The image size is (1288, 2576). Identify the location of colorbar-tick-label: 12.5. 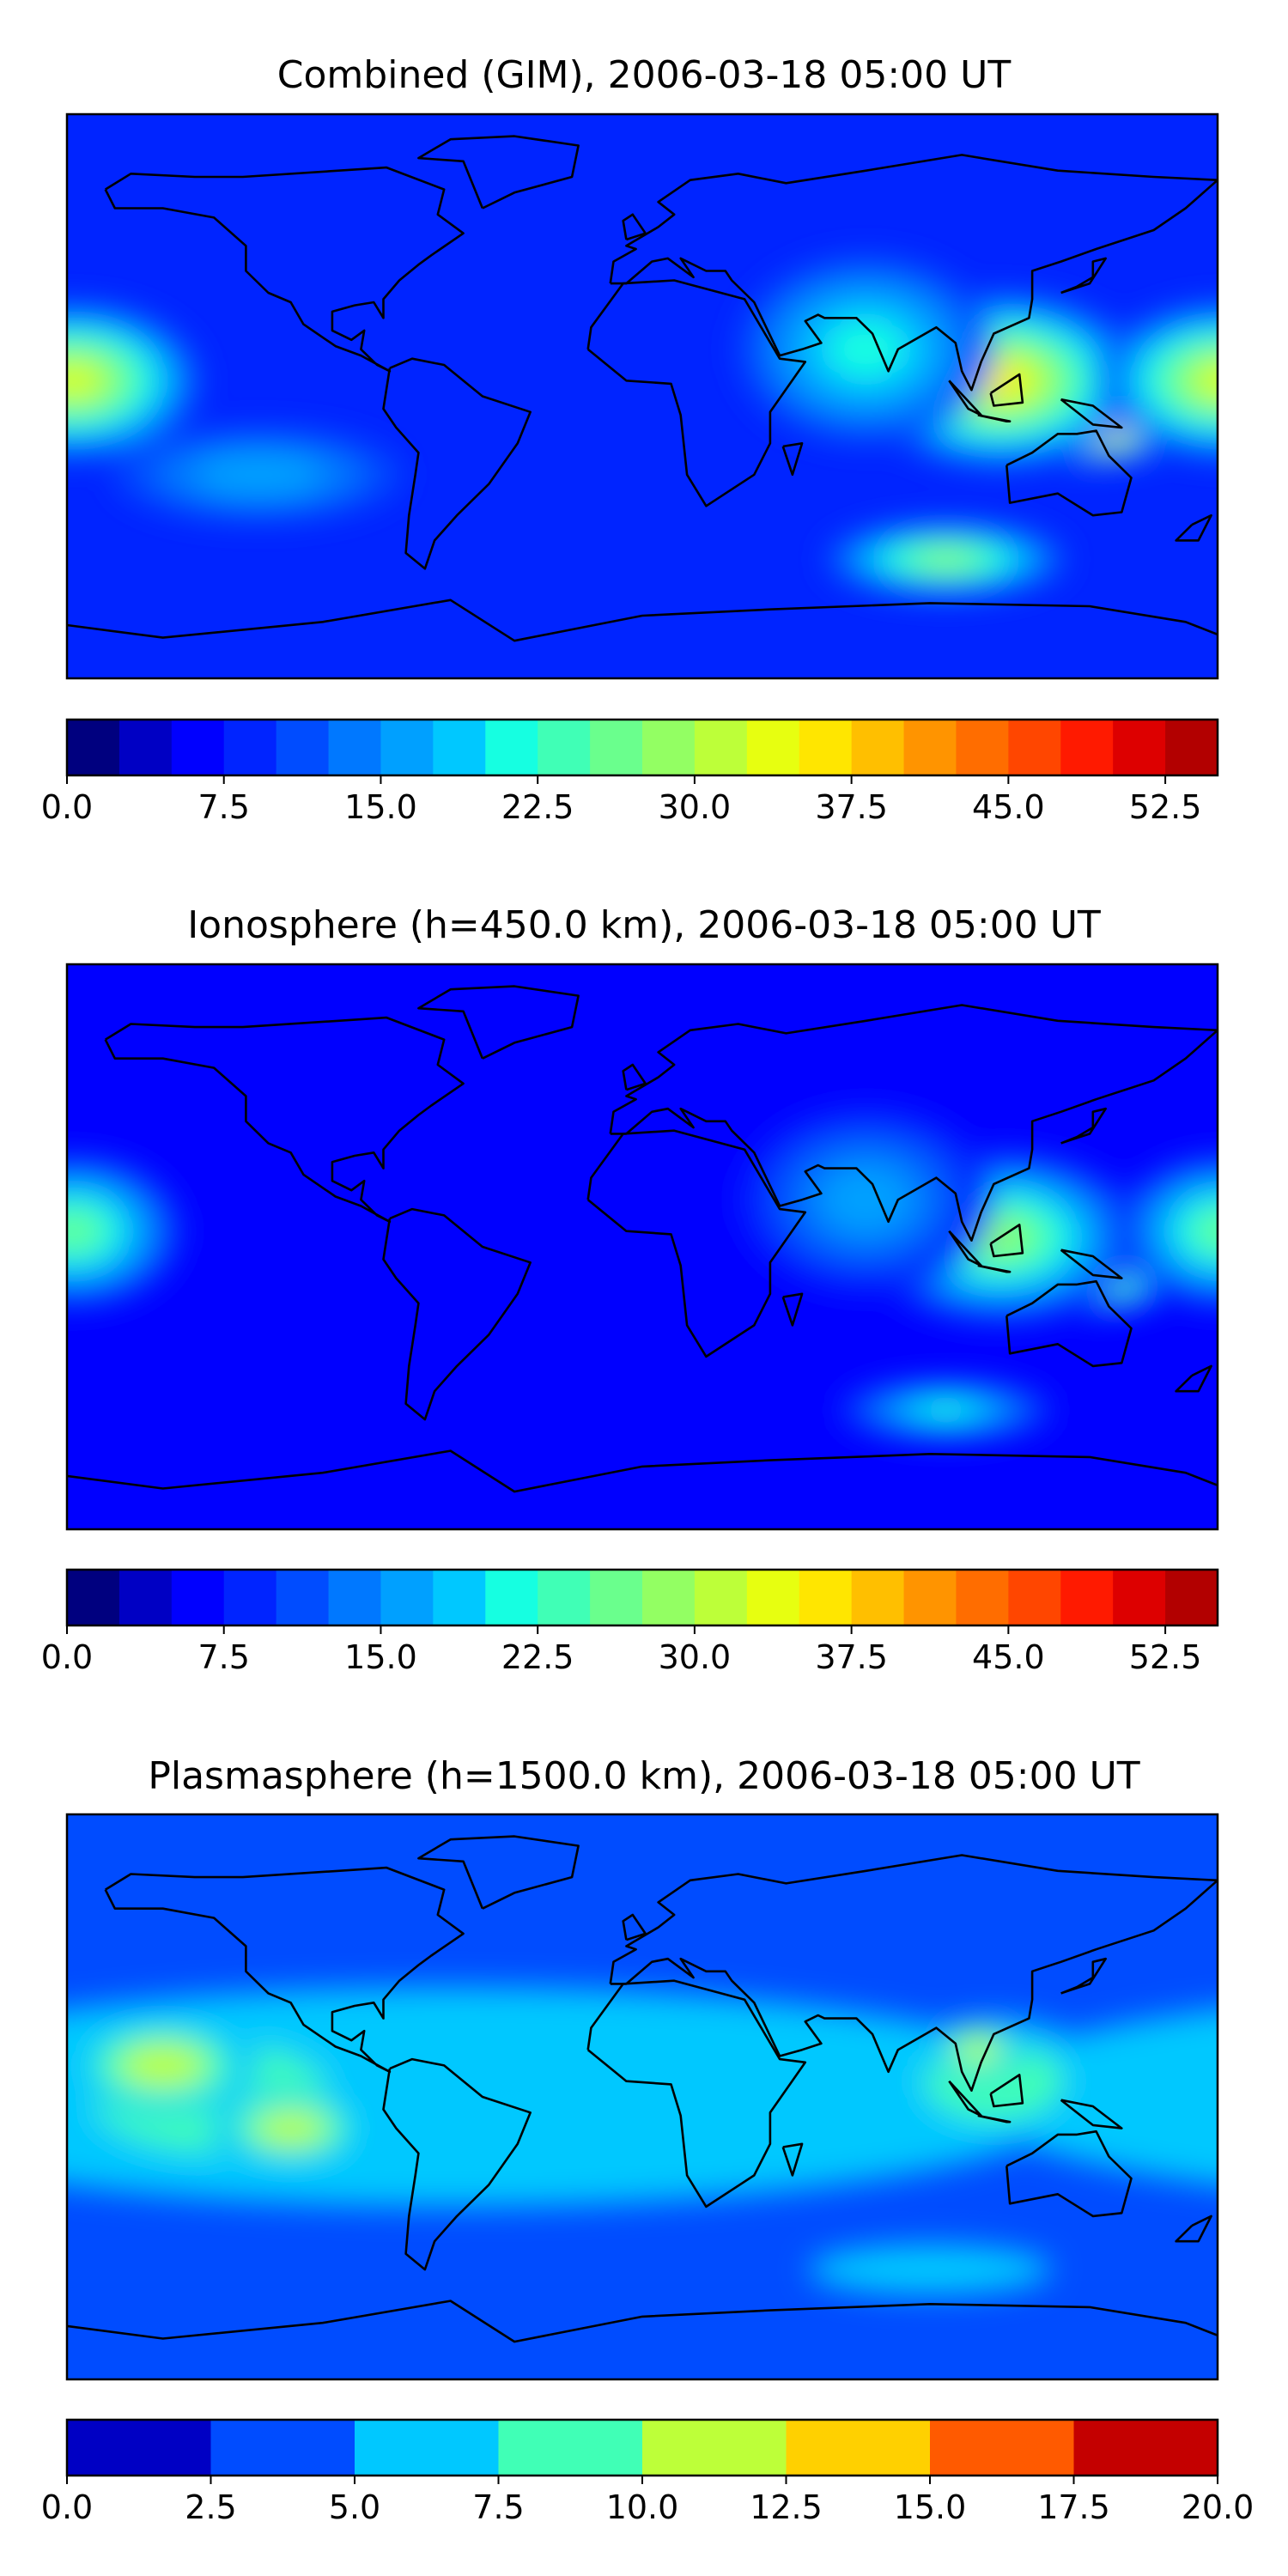
(786, 2507).